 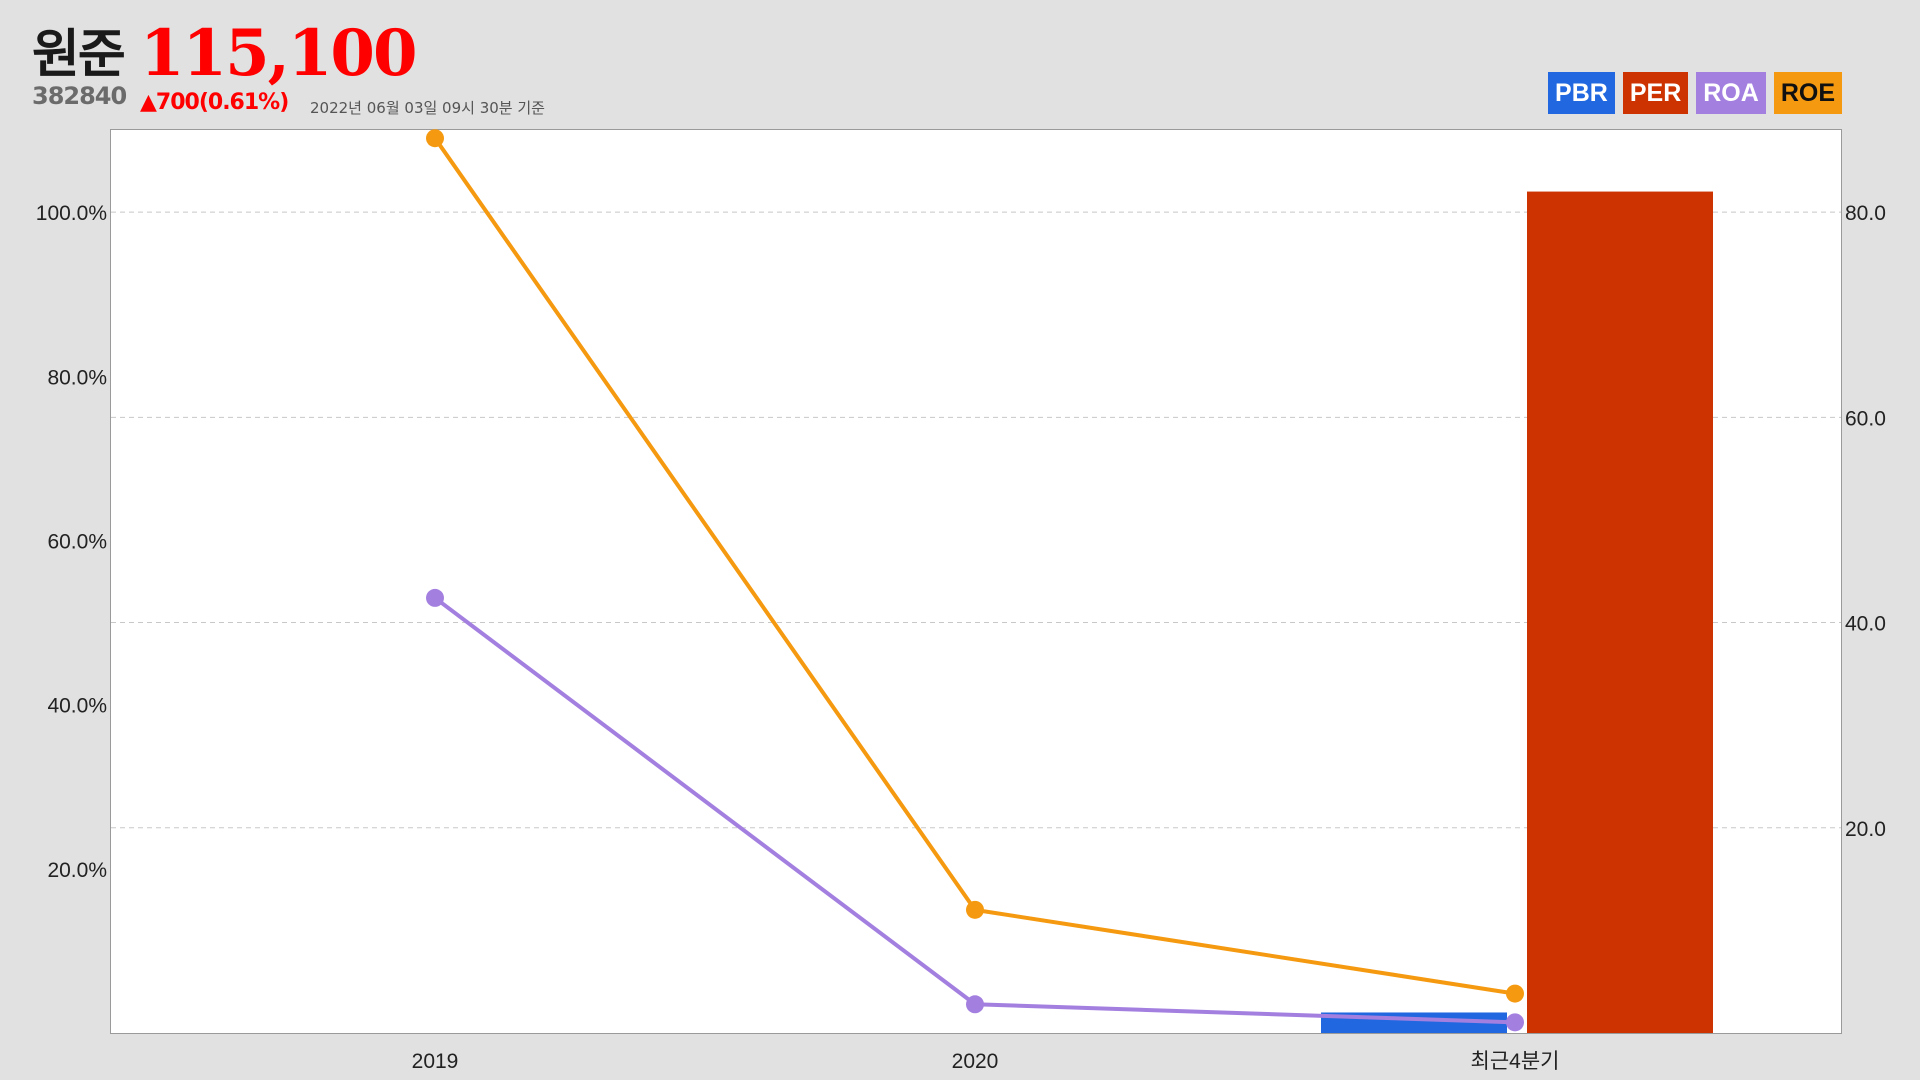 What do you see at coordinates (435, 1061) in the screenshot?
I see `x-axis-tick-label: 2019` at bounding box center [435, 1061].